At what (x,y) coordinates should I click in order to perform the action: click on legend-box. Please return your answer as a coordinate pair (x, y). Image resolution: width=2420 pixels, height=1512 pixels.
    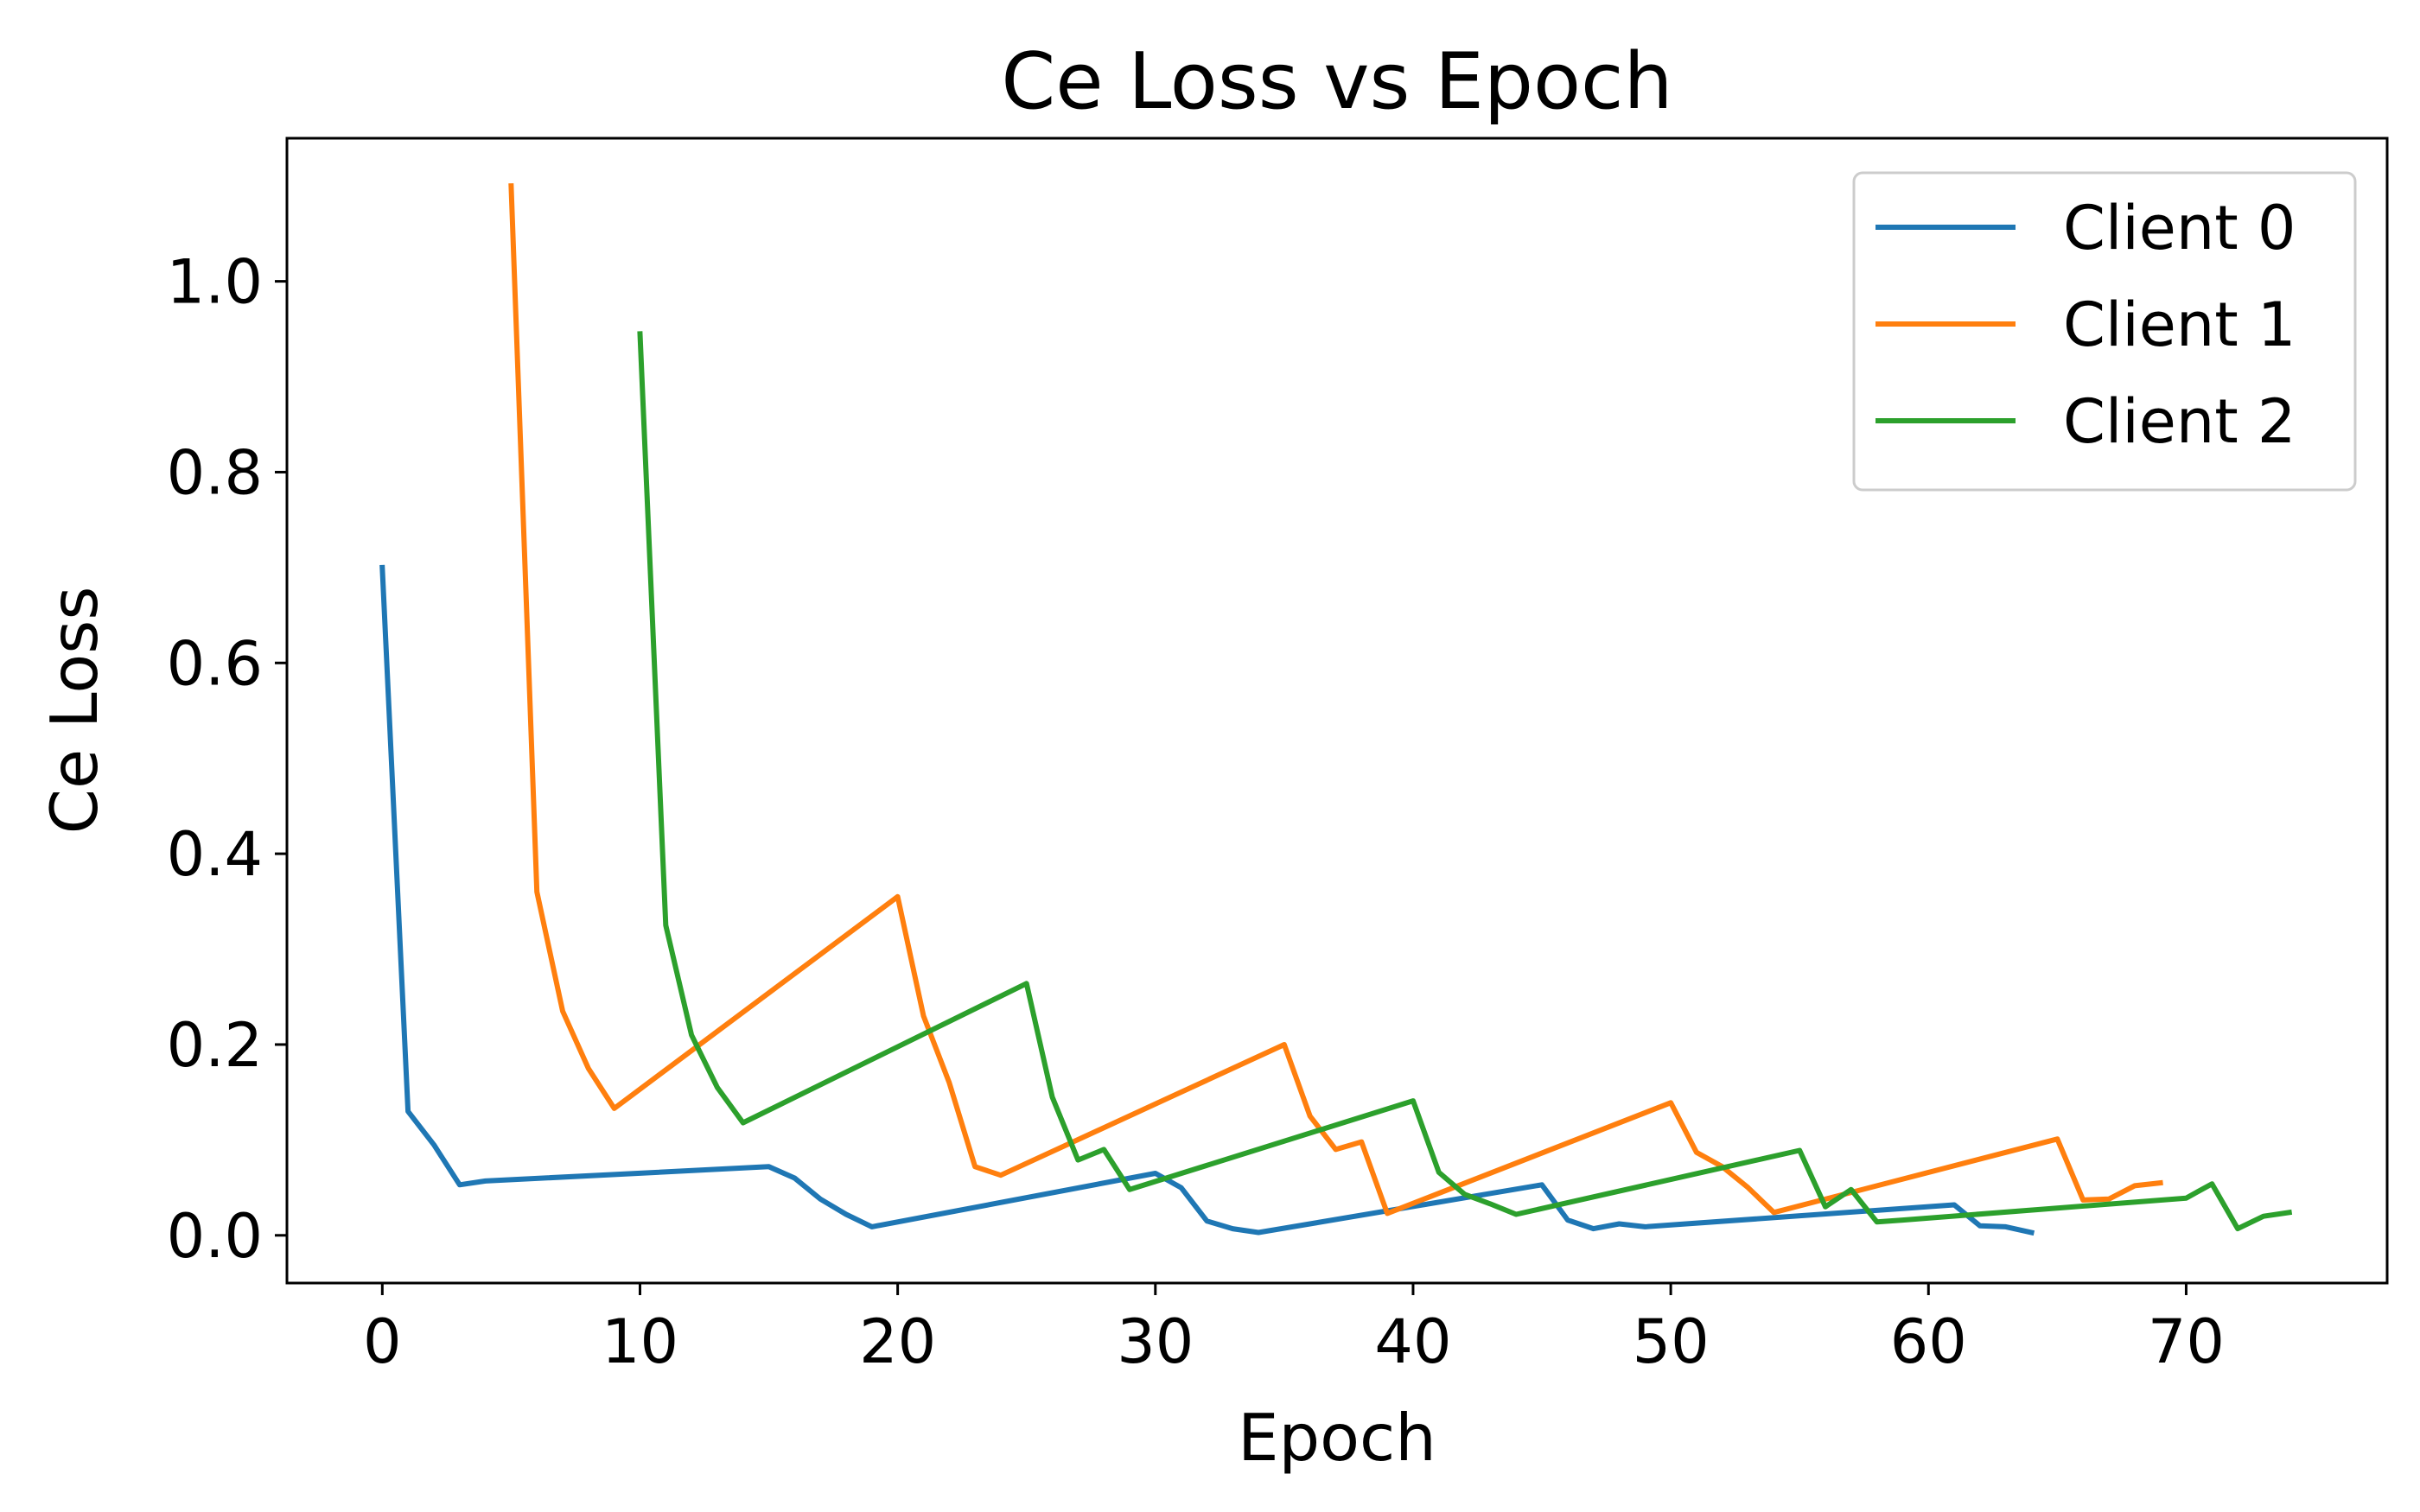
    Looking at the image, I should click on (2104, 331).